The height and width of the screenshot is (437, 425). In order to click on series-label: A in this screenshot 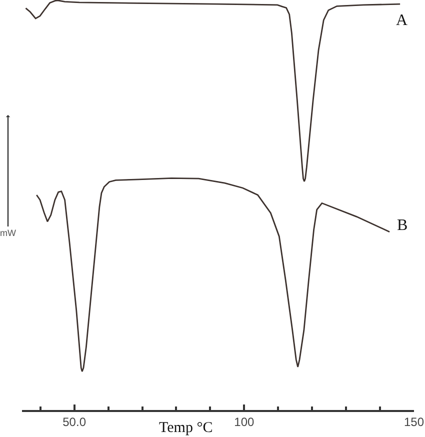, I will do `click(402, 20)`.